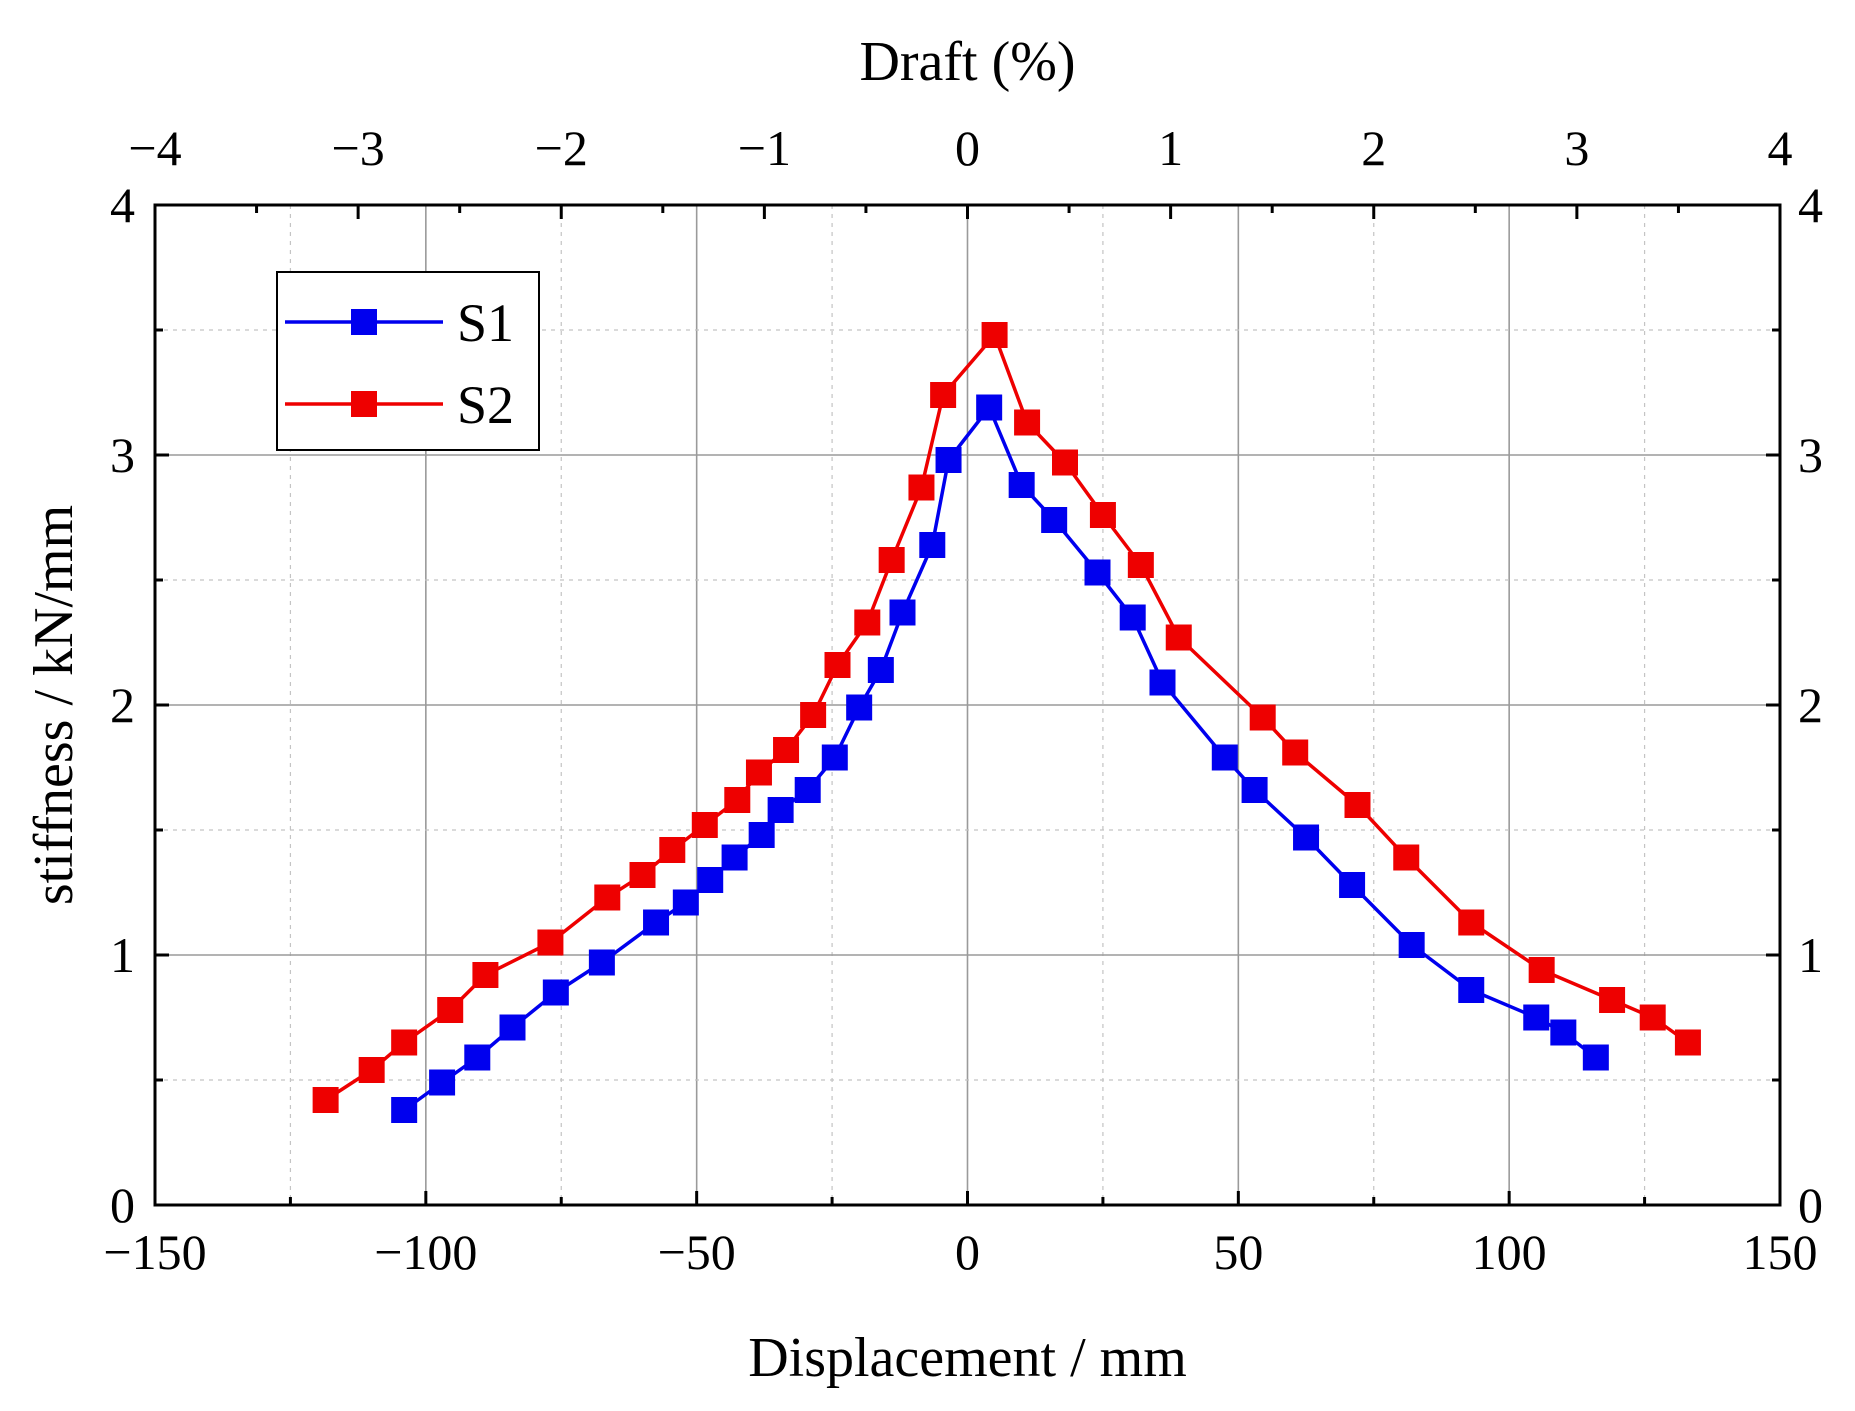  What do you see at coordinates (485, 323) in the screenshot?
I see `legend-label-s1: S1` at bounding box center [485, 323].